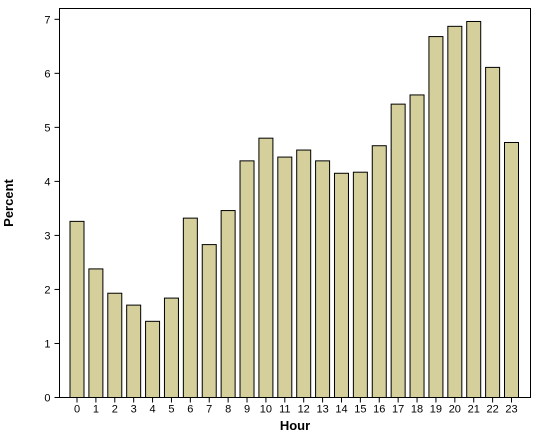 The height and width of the screenshot is (433, 550). Describe the element at coordinates (47, 74) in the screenshot. I see `y-tick-label: 6` at that location.